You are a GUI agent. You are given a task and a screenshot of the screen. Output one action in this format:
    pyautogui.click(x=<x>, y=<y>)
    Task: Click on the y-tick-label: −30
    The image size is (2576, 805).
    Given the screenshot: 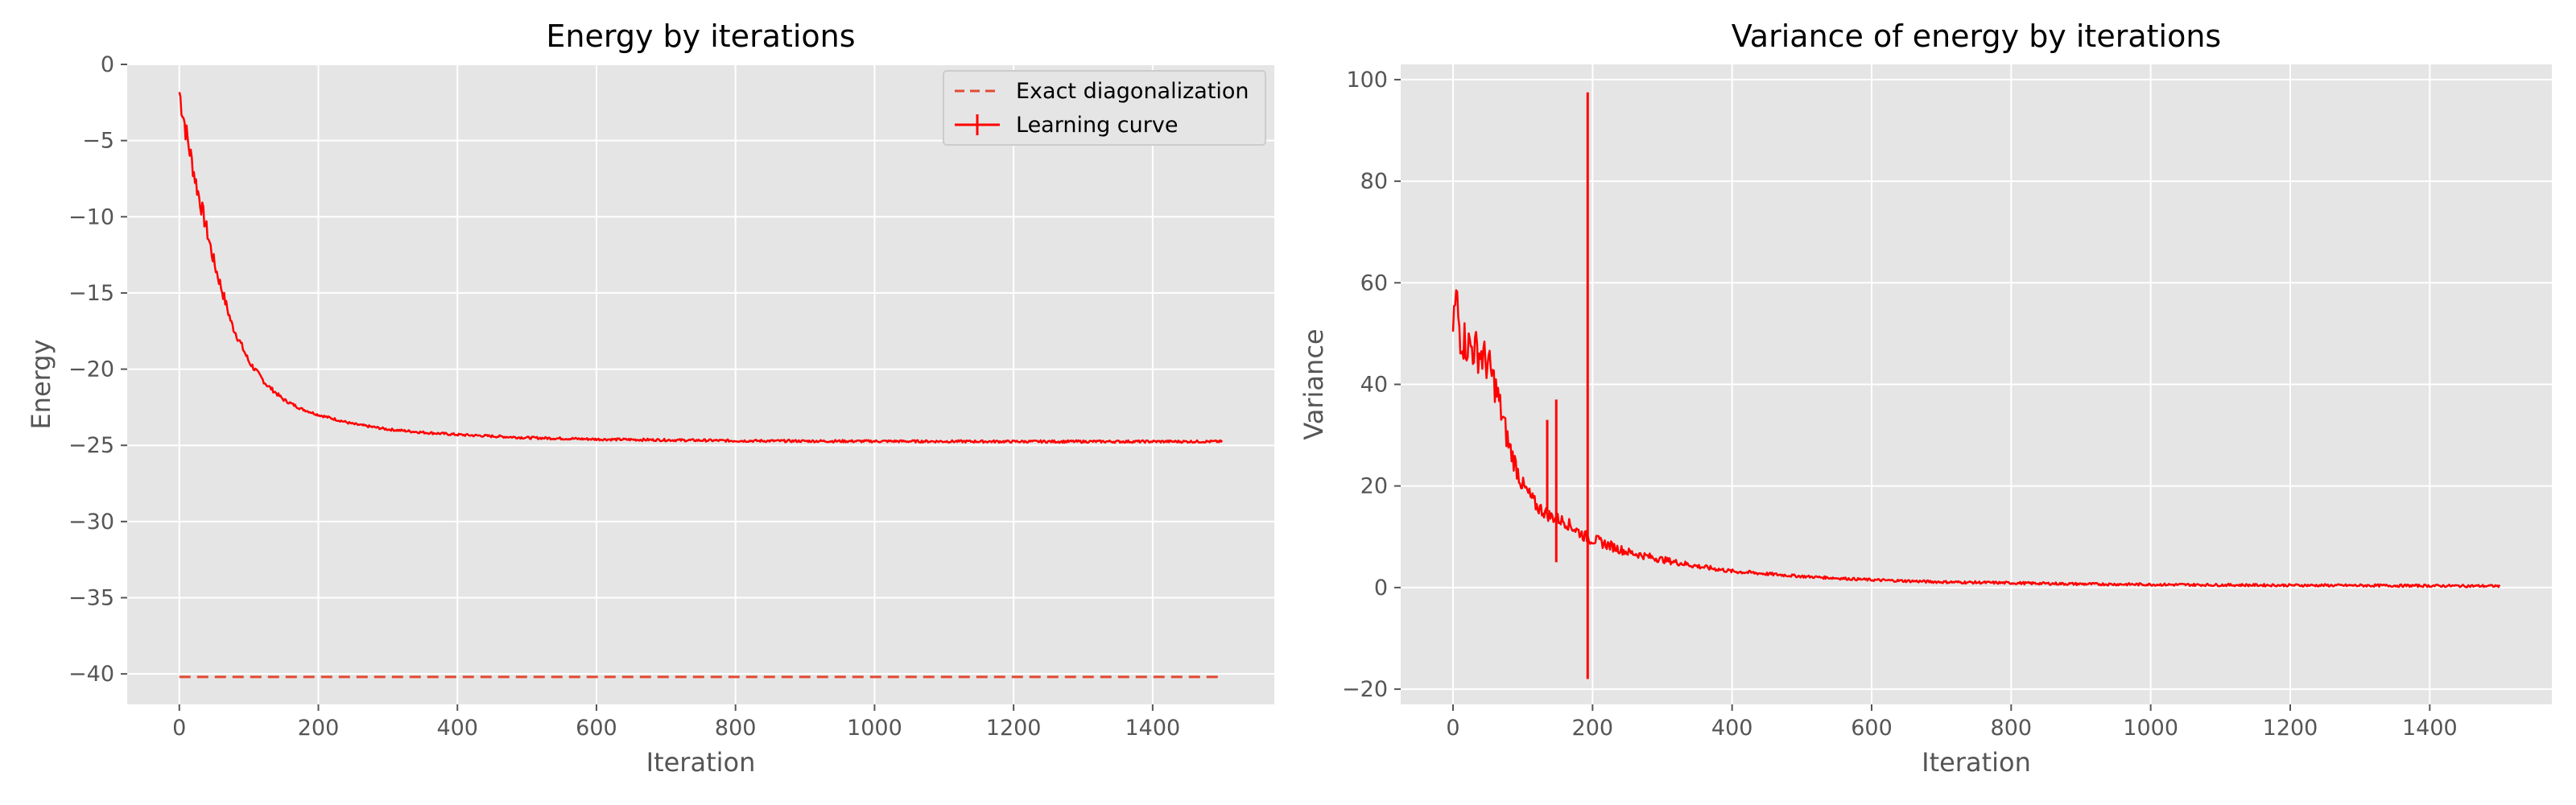 What is the action you would take?
    pyautogui.click(x=91, y=522)
    